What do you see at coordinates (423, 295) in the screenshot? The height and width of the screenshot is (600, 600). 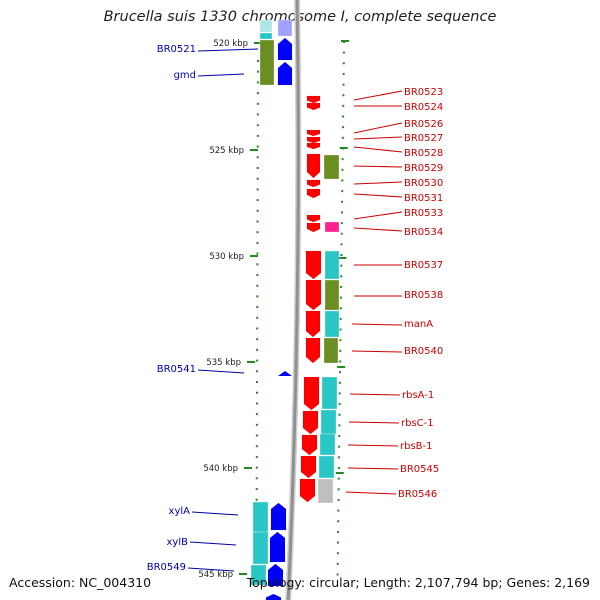 I see `gene-label-right: BR0538` at bounding box center [423, 295].